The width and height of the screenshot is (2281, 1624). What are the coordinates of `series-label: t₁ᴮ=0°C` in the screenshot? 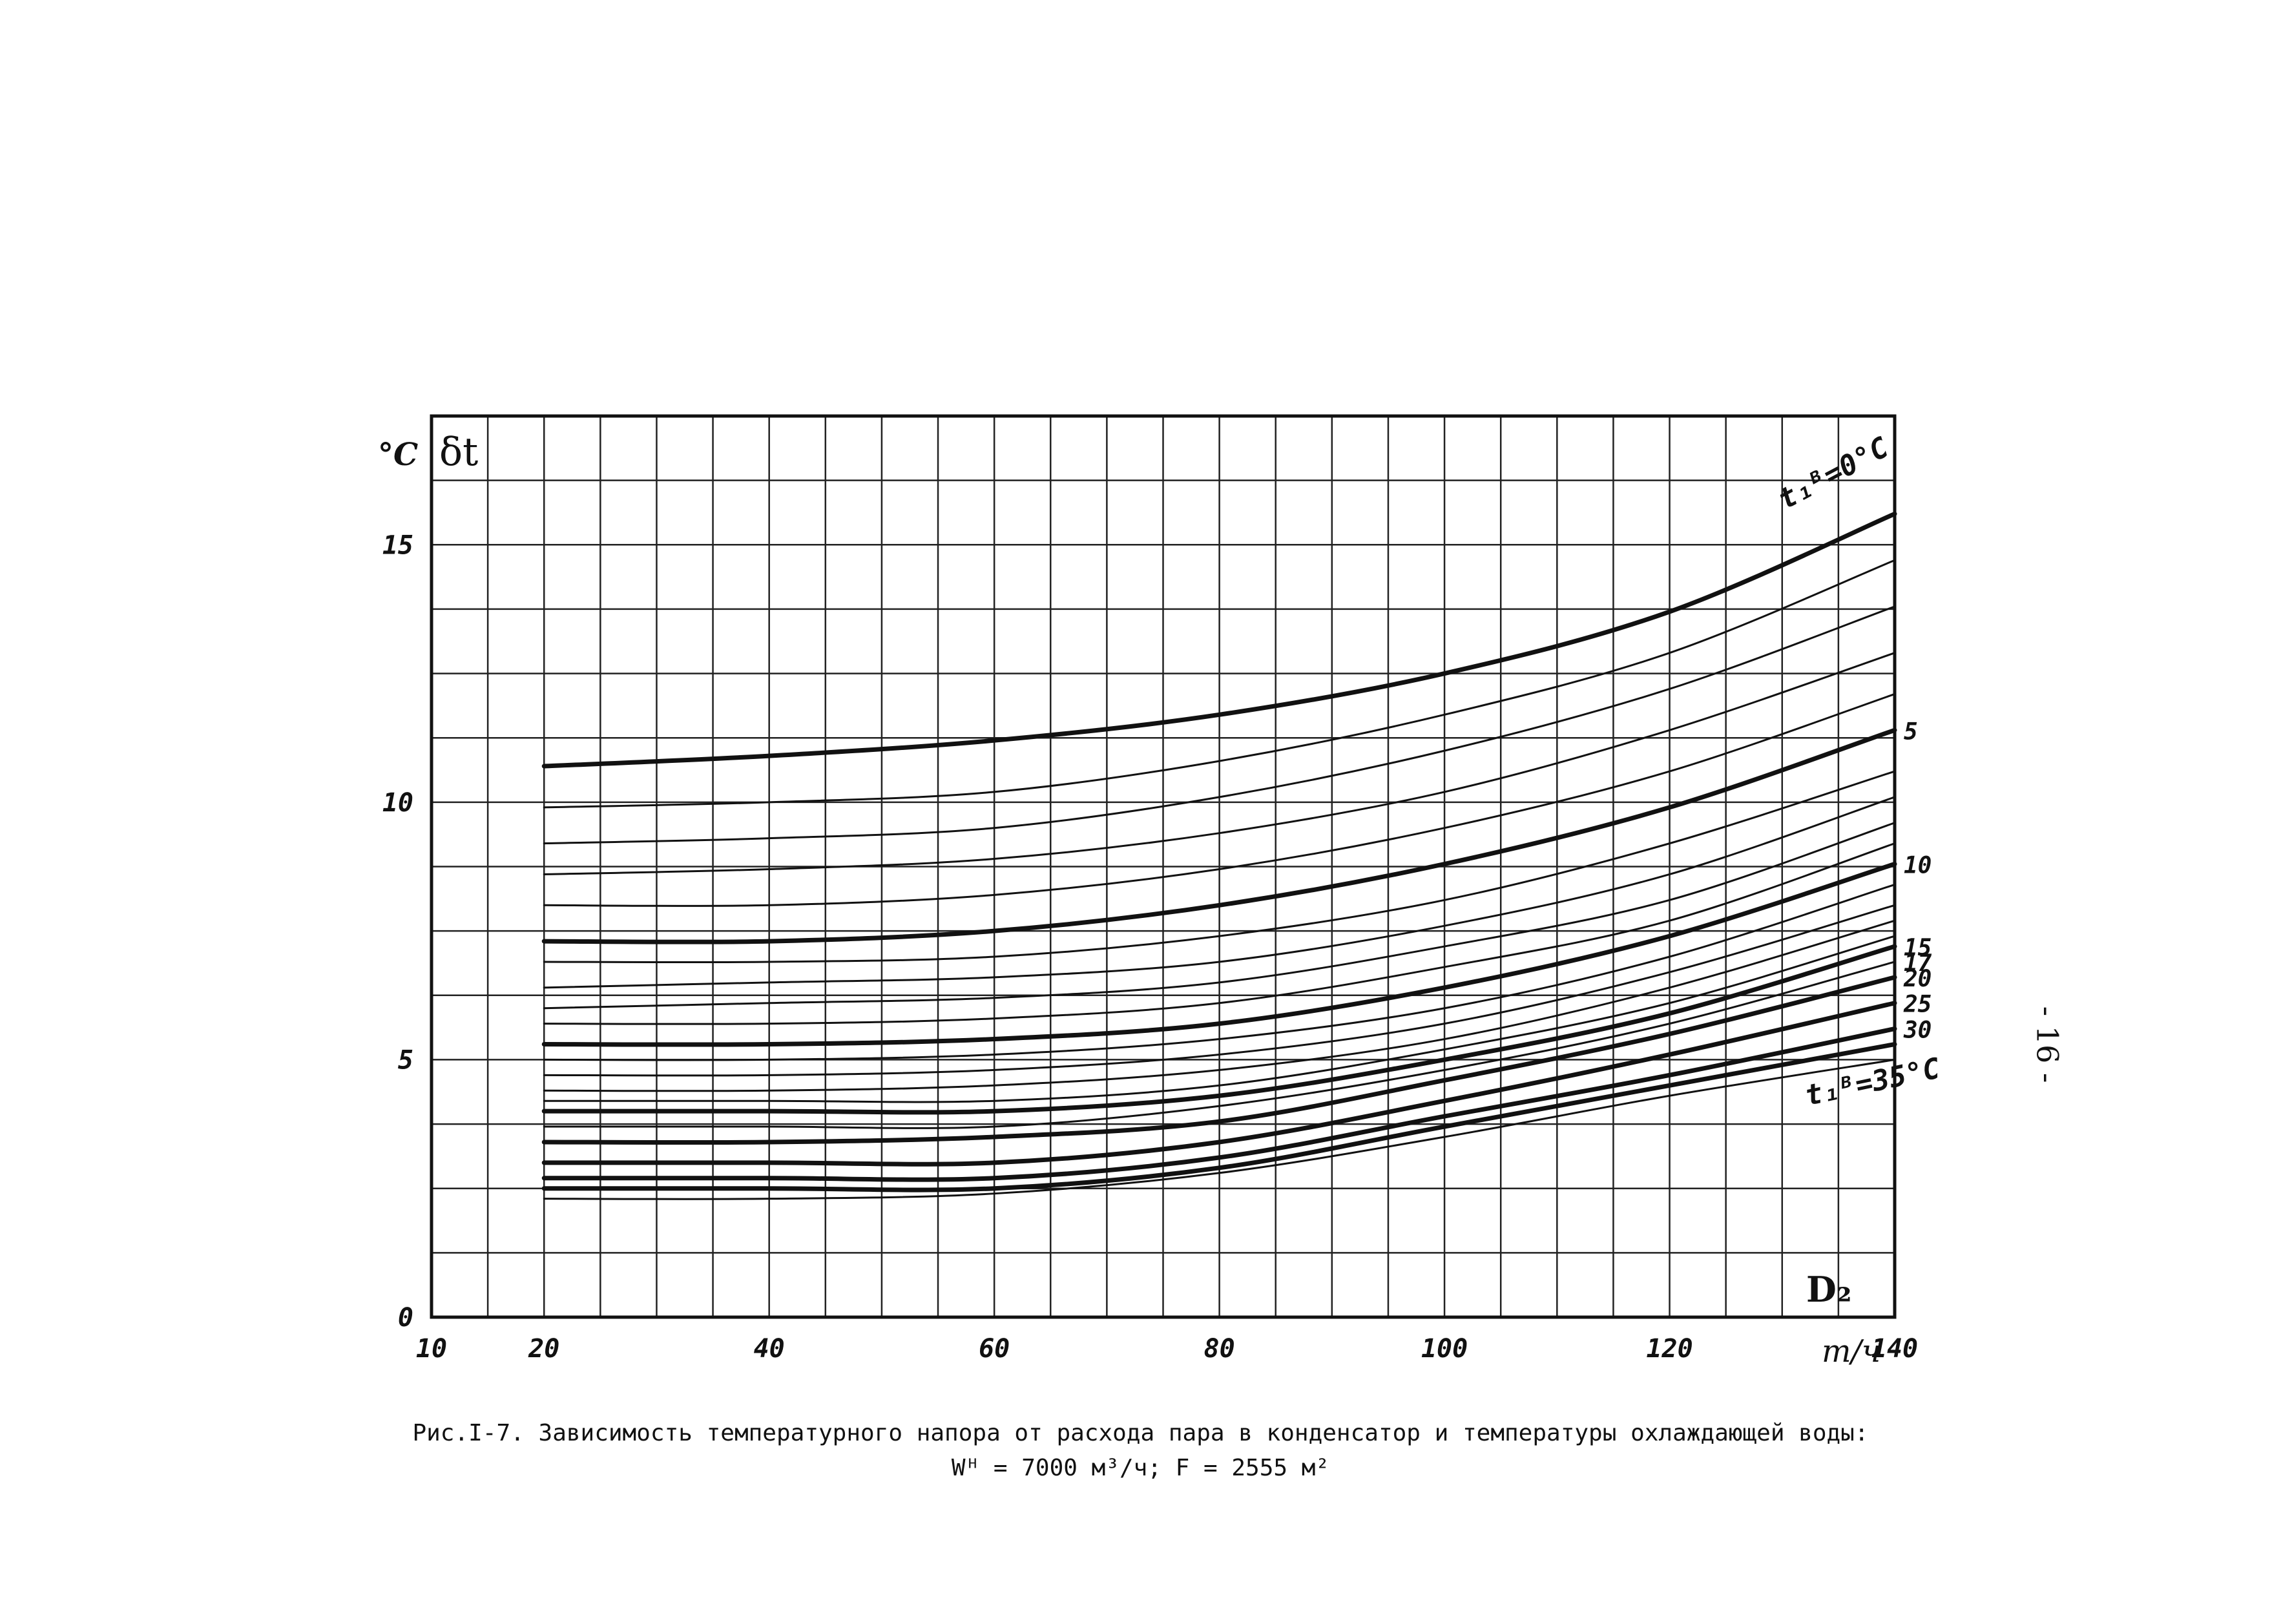 It's located at (1833, 473).